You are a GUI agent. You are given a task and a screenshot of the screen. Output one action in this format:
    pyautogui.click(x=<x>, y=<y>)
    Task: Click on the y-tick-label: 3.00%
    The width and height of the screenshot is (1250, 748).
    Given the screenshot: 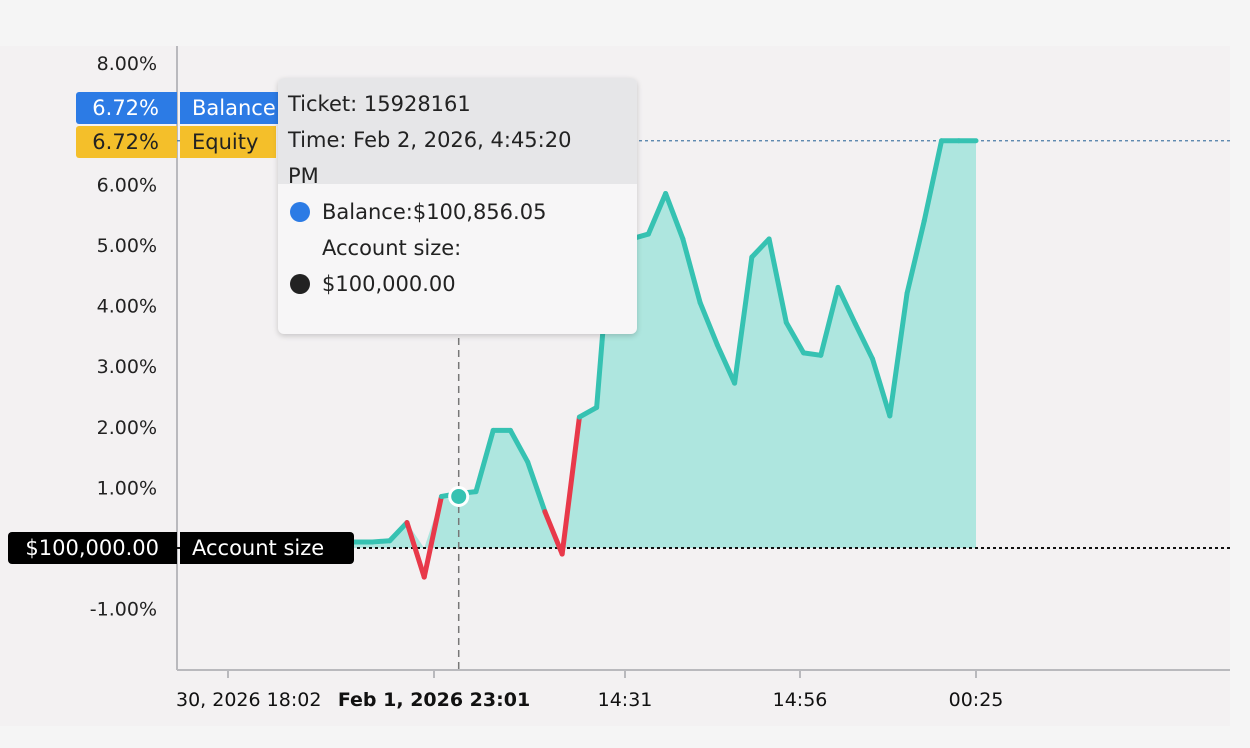 What is the action you would take?
    pyautogui.click(x=127, y=367)
    